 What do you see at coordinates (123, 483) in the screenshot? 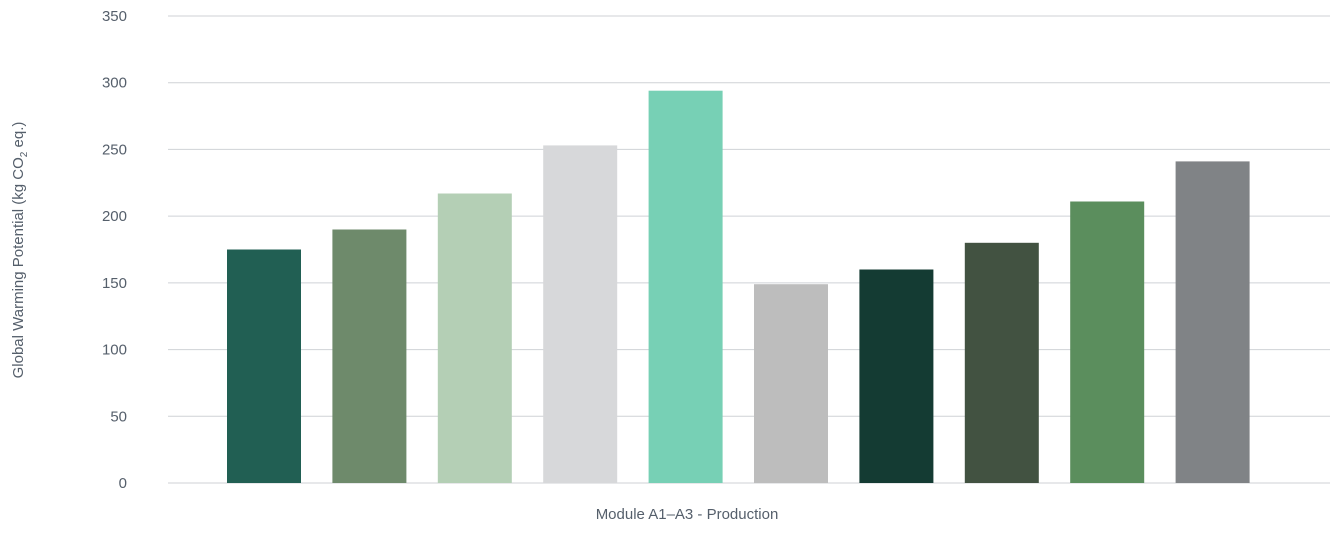
I see `y-tick-label: 0` at bounding box center [123, 483].